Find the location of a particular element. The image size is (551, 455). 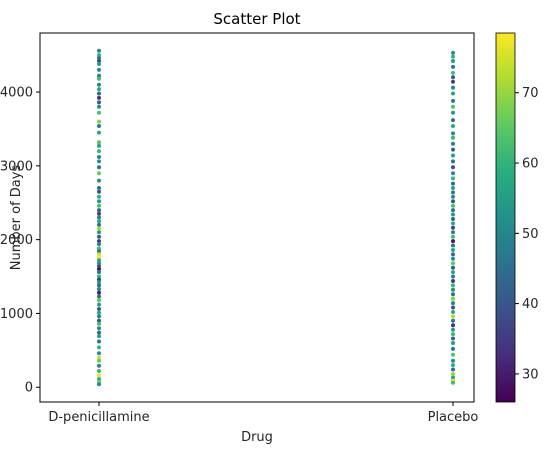

colorbar-tick-label: 30 is located at coordinates (530, 374).